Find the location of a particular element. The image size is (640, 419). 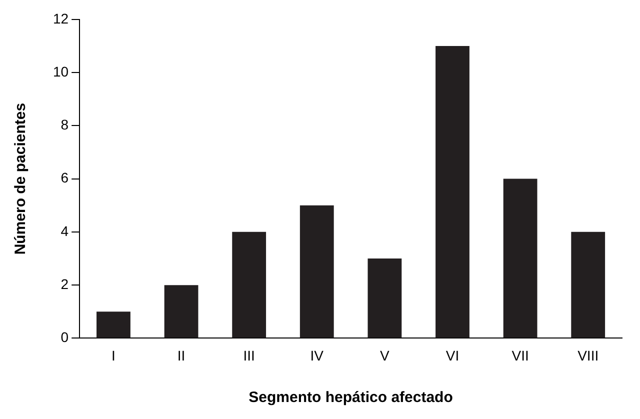

y-tick-label: 6 is located at coordinates (64, 178).